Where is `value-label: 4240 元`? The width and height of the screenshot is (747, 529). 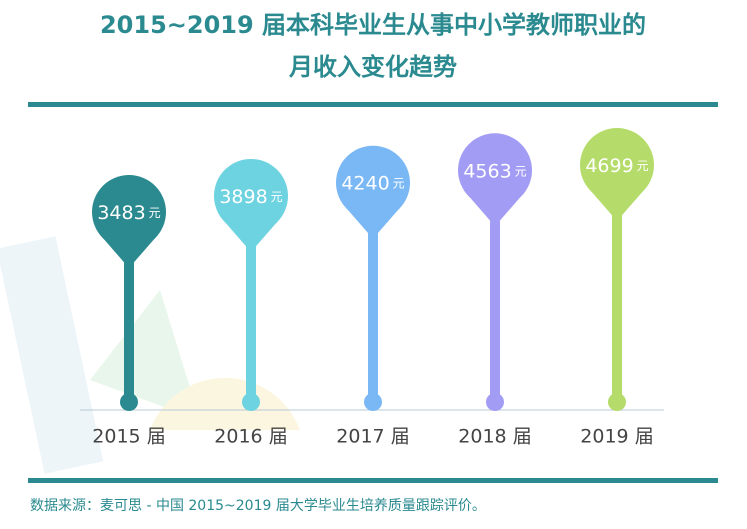 value-label: 4240 元 is located at coordinates (372, 183).